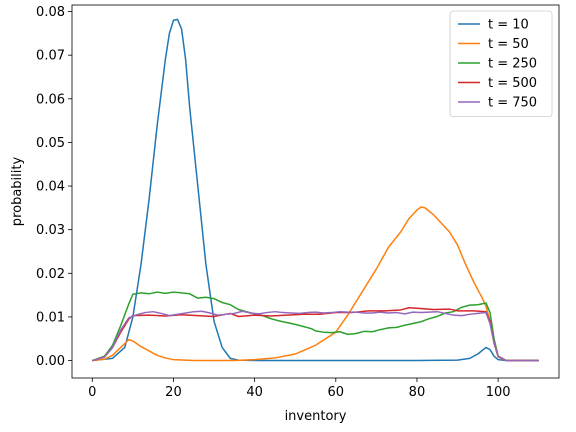  I want to click on y-tick-label: 0.02, so click(50, 274).